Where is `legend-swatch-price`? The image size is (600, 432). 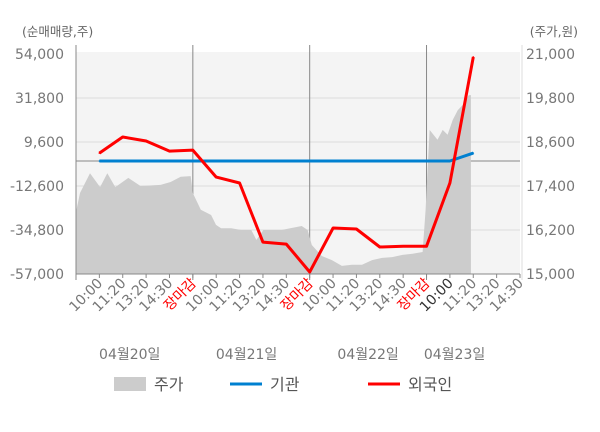
legend-swatch-price is located at coordinates (130, 384).